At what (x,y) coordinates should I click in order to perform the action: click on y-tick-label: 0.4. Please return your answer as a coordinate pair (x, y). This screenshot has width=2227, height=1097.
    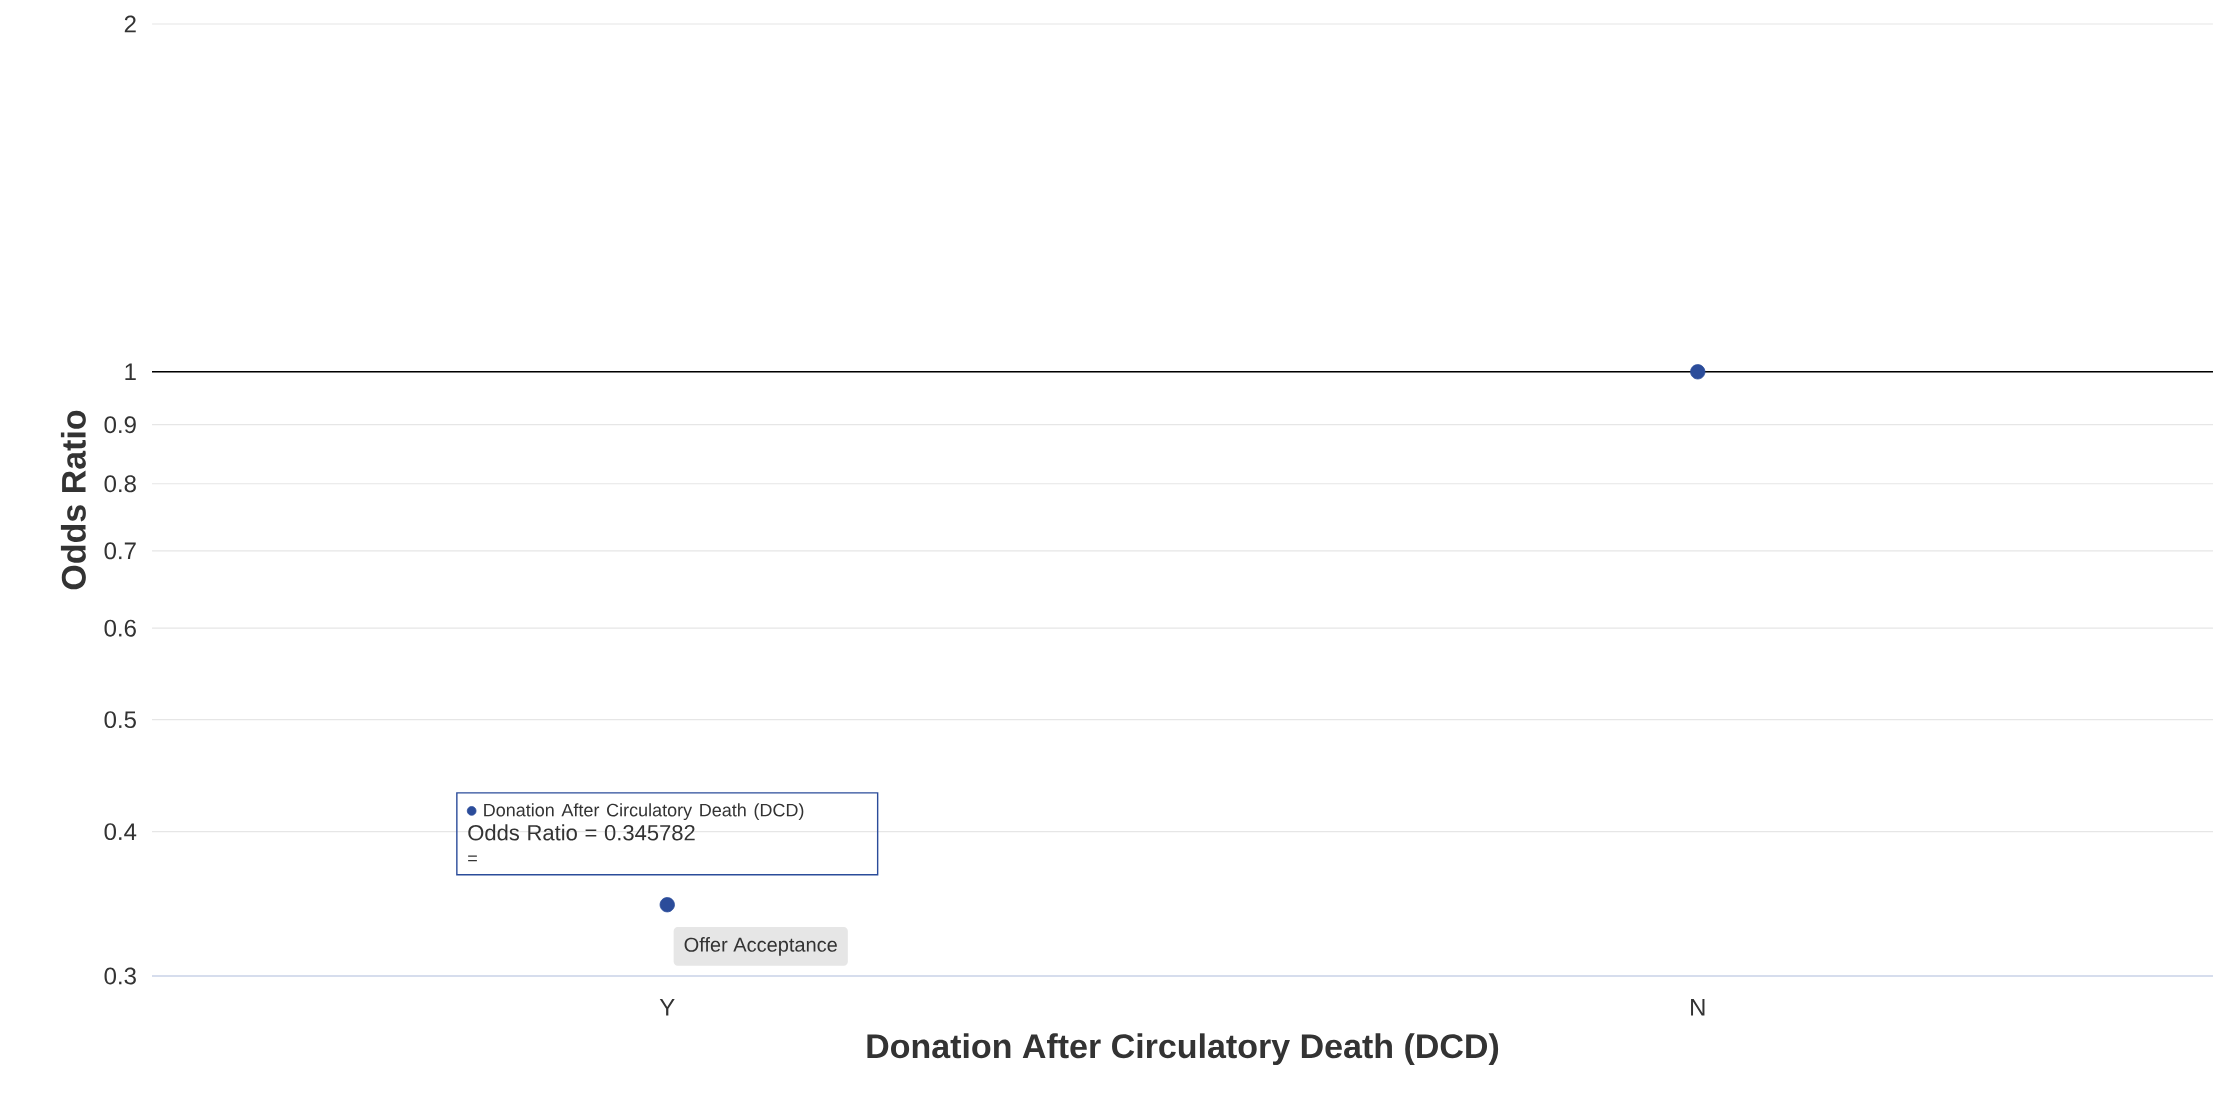
    Looking at the image, I should click on (120, 832).